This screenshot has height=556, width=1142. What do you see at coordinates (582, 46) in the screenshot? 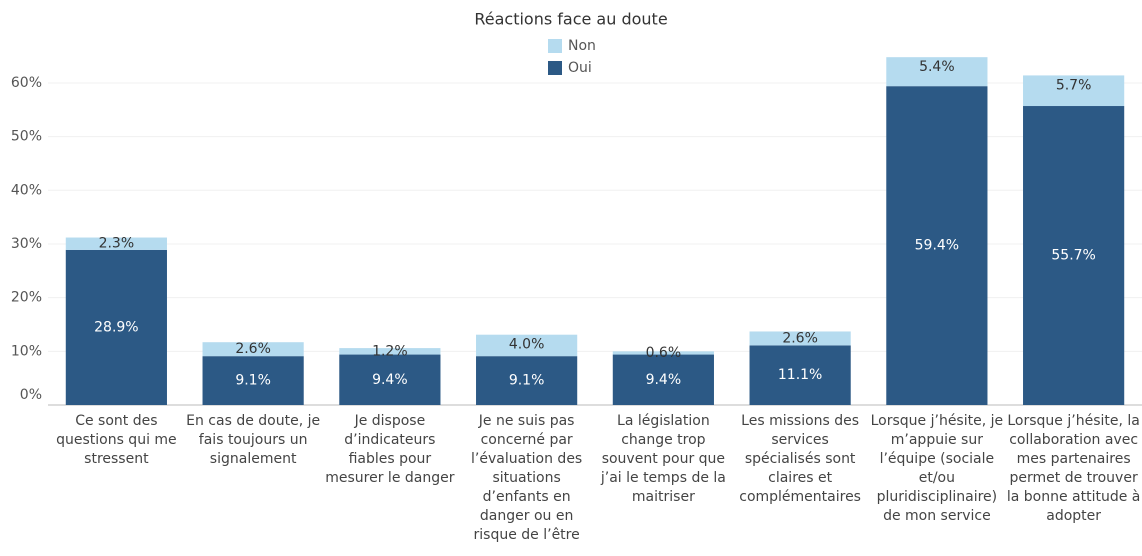
I see `legend-label: Non` at bounding box center [582, 46].